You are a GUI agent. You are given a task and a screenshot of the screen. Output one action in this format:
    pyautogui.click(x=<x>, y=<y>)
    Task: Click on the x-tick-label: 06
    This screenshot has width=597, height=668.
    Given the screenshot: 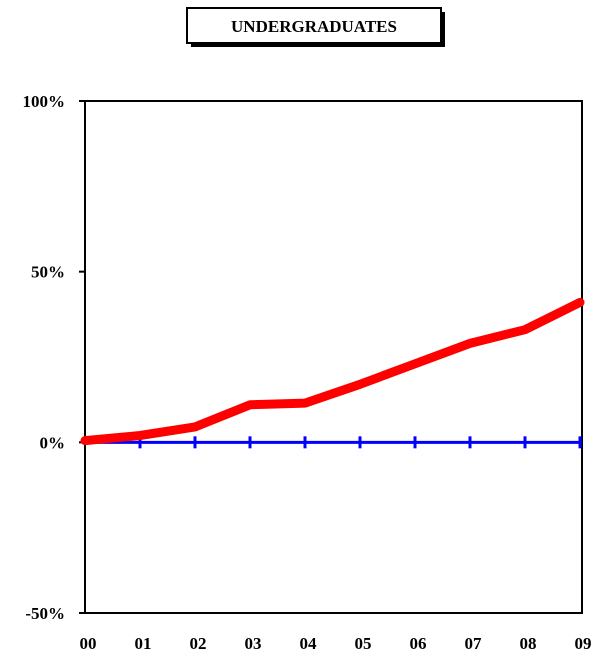 What is the action you would take?
    pyautogui.click(x=418, y=643)
    